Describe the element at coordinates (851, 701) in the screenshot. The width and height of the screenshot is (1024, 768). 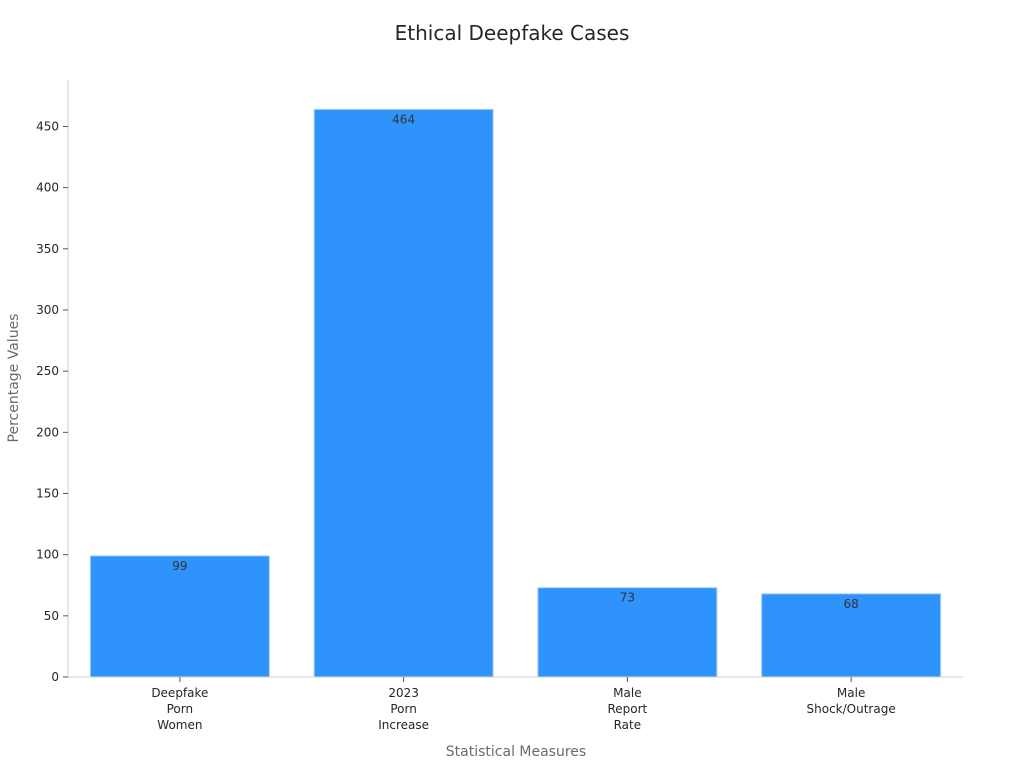
I see `x-tick-label: Male Shock/Outrage` at that location.